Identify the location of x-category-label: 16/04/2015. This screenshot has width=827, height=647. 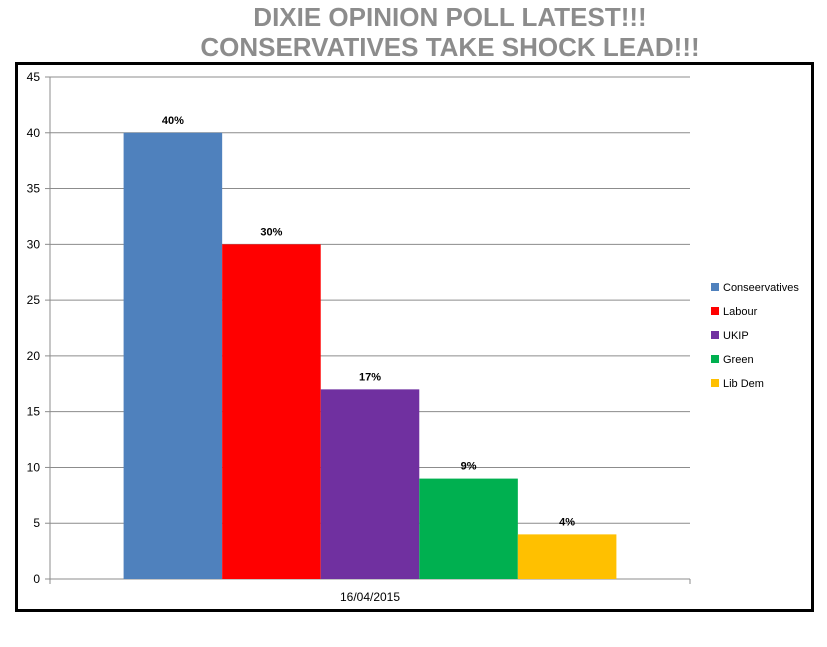
(370, 597).